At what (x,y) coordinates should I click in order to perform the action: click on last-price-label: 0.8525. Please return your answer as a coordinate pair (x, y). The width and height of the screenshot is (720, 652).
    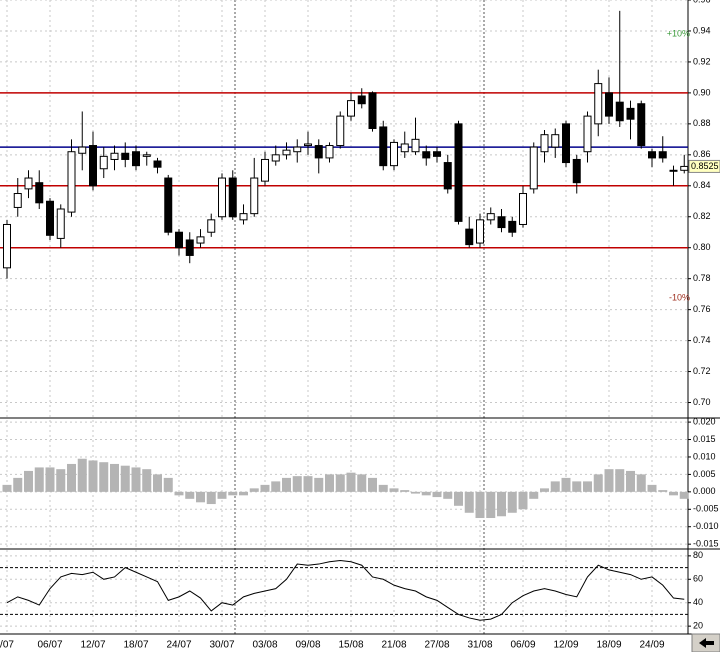
    Looking at the image, I should click on (705, 166).